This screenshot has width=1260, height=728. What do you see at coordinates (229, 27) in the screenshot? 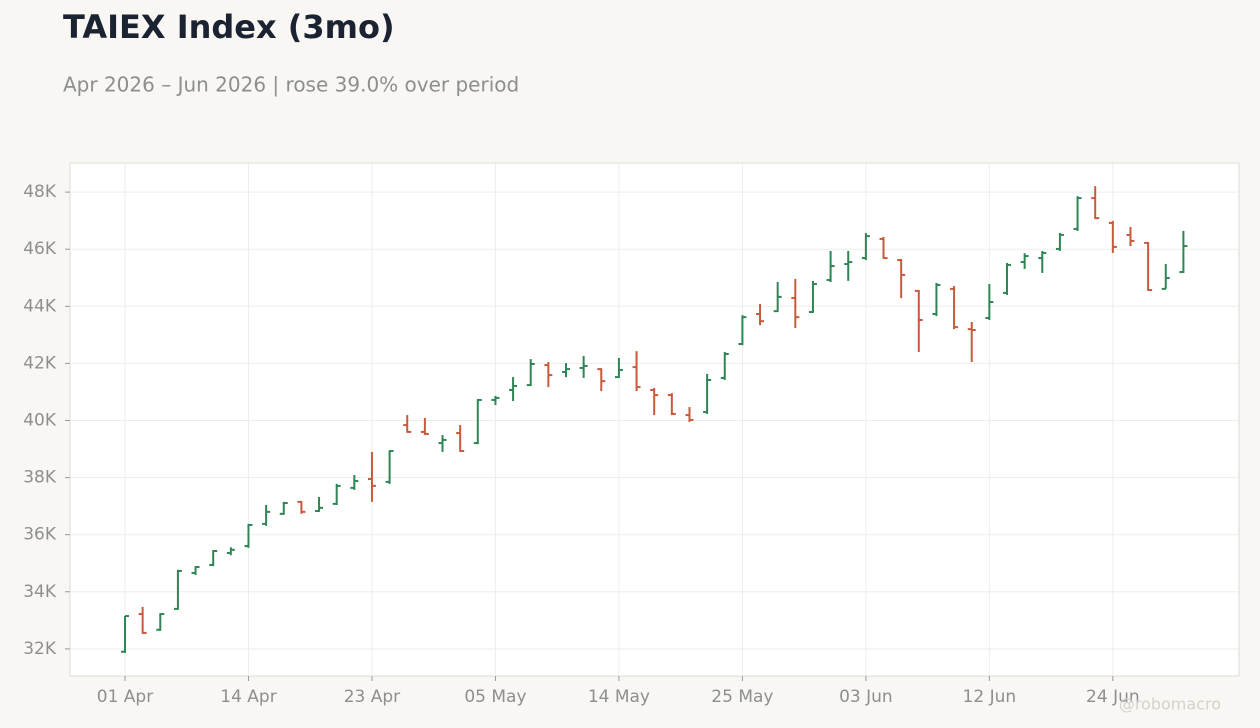
I see `chart-title: TAIEX Index (3mo)` at bounding box center [229, 27].